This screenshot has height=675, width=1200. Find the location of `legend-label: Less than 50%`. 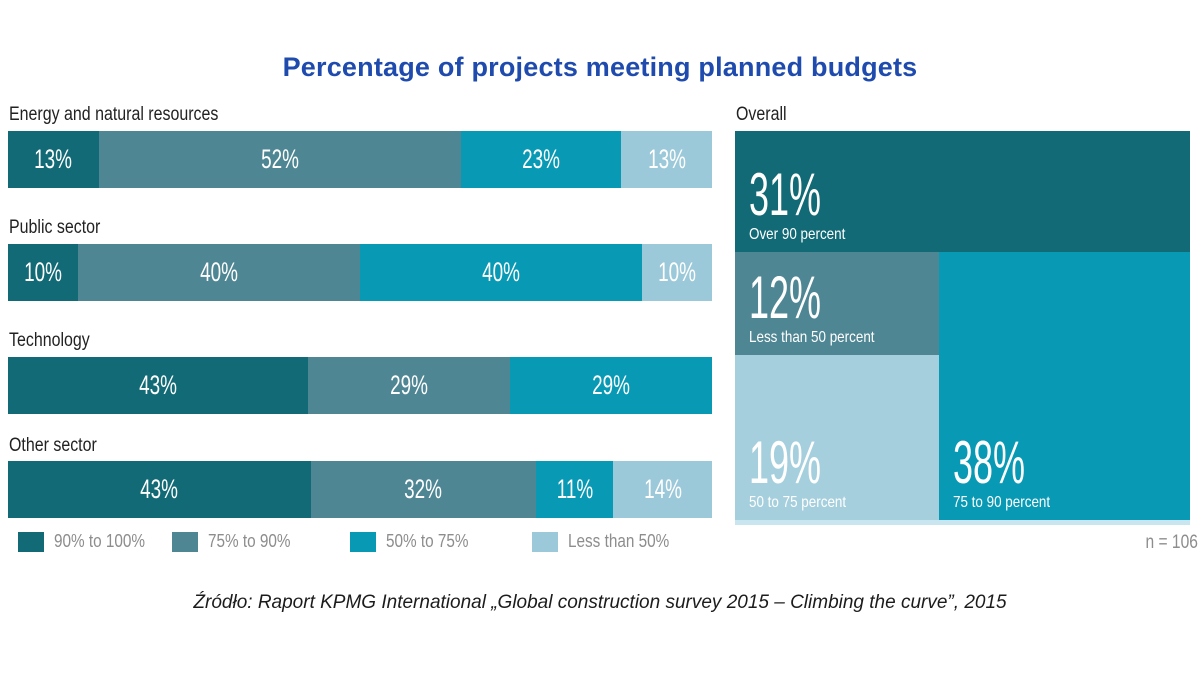

legend-label: Less than 50% is located at coordinates (619, 541).